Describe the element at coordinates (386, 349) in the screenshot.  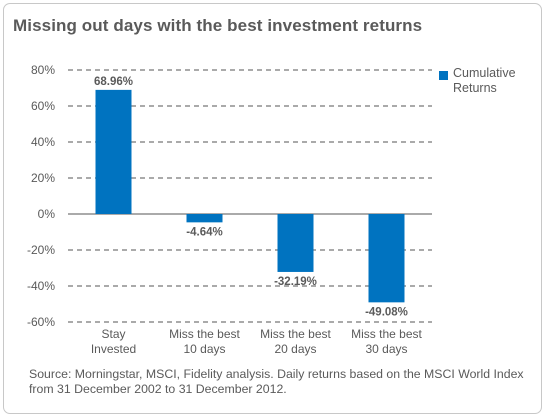
I see `x-category-label: 30 days` at that location.